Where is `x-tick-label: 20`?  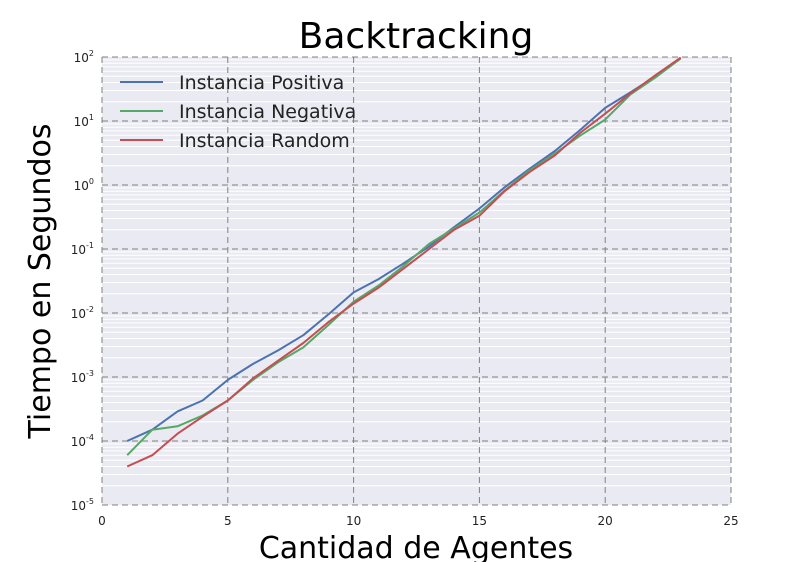 x-tick-label: 20 is located at coordinates (605, 521).